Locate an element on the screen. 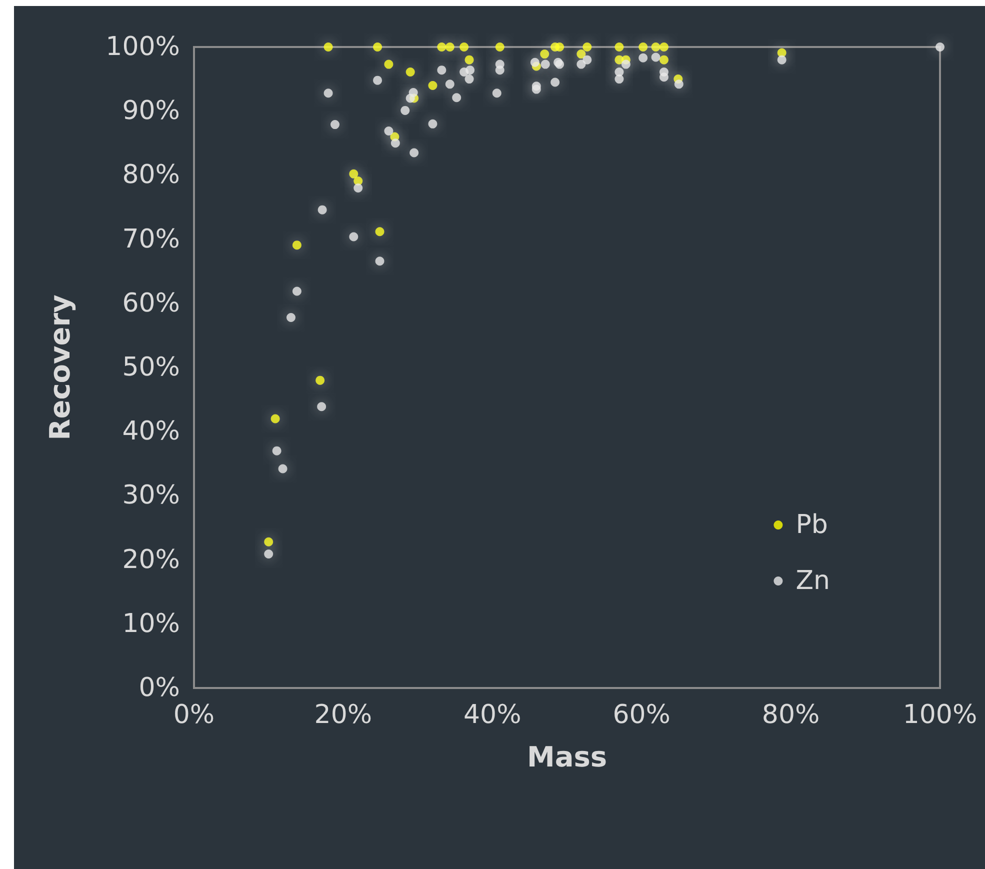 The height and width of the screenshot is (869, 985). y-tick-label: 90% is located at coordinates (151, 111).